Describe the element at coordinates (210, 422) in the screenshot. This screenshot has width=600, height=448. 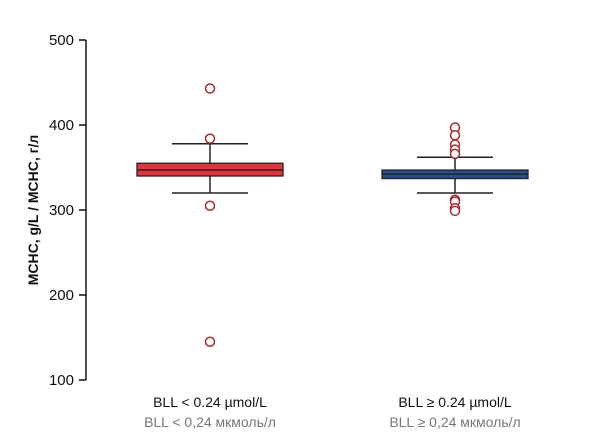
I see `category-sublabel: BLL < 0,24 мкмоль/л` at that location.